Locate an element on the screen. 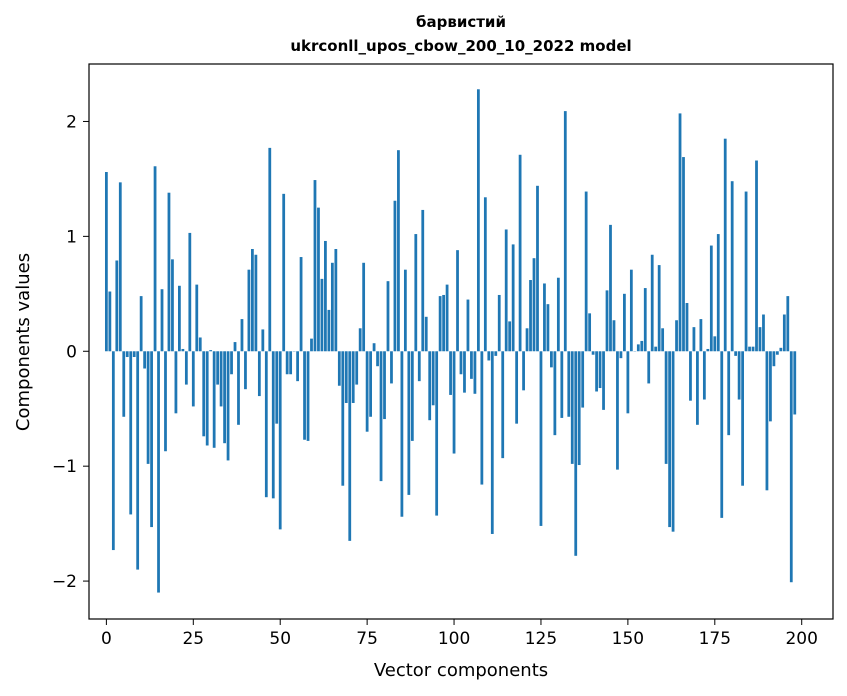 This screenshot has height=696, width=847. x-axis-ticks: 0 25 50 75 100 125 150 175 200 is located at coordinates (459, 634).